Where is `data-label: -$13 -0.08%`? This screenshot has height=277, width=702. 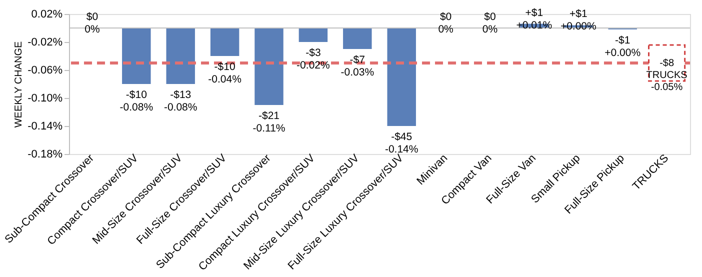
data-label: -$13 -0.08% is located at coordinates (181, 101).